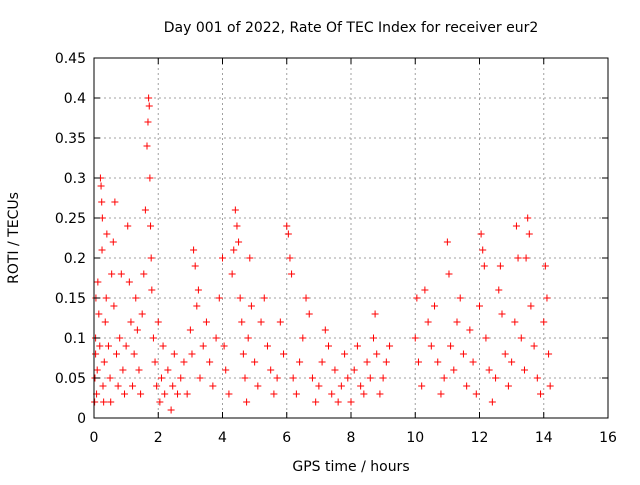 The image size is (640, 485). I want to click on x-tick-label: 4, so click(222, 438).